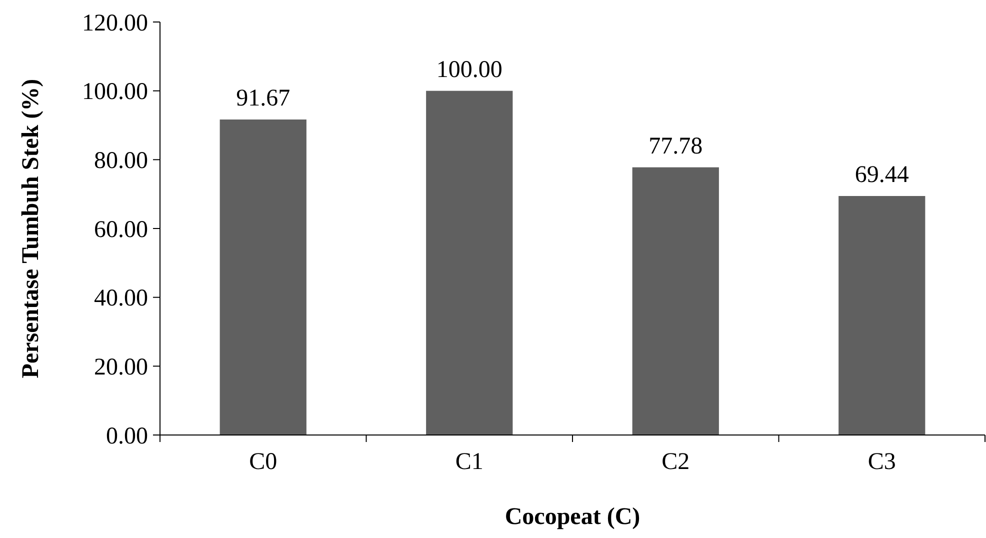  What do you see at coordinates (882, 462) in the screenshot?
I see `x-tick-label: C3` at bounding box center [882, 462].